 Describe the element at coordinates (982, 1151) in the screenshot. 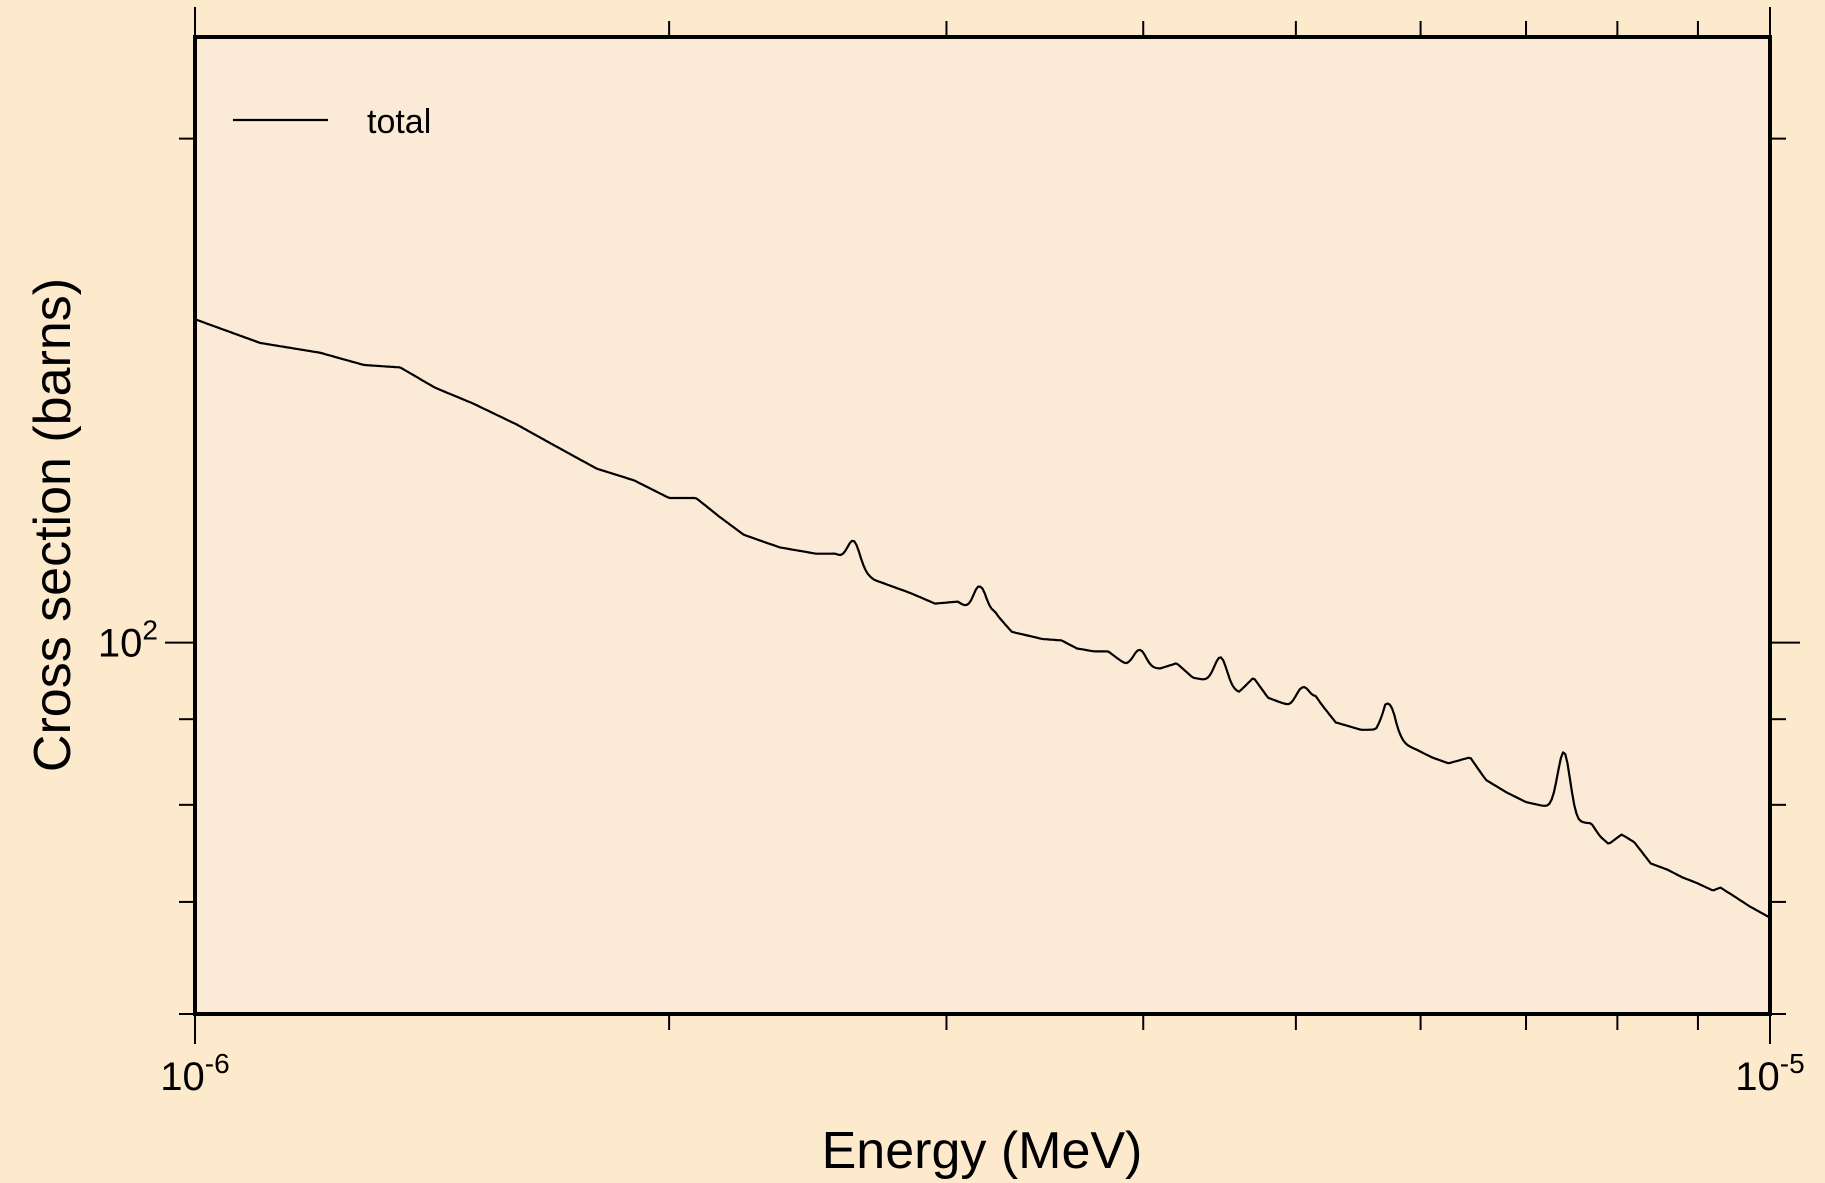

I see `x-axis-title: Energy (MeV)` at that location.